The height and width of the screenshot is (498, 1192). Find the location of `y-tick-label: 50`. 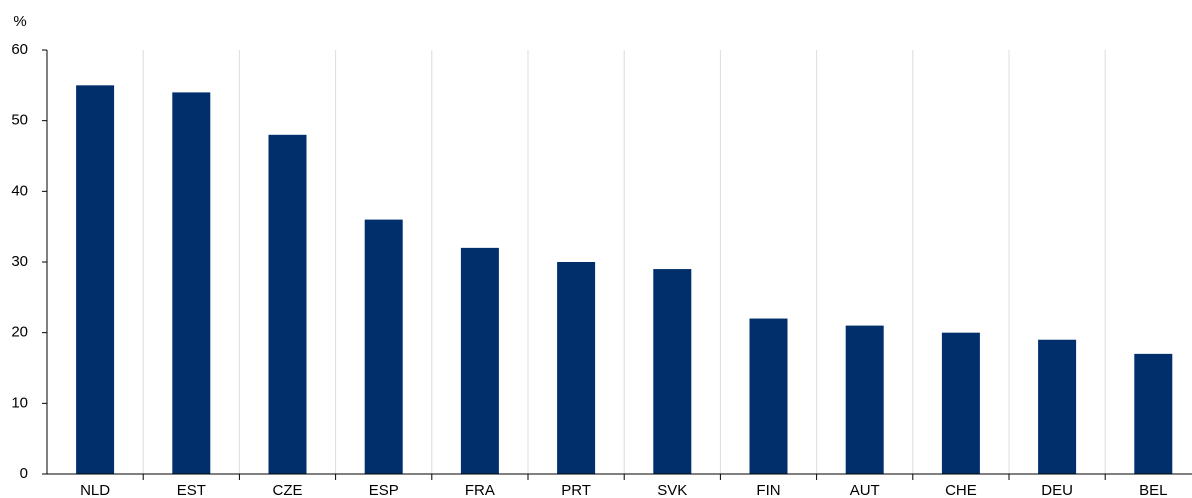

y-tick-label: 50 is located at coordinates (19, 120).